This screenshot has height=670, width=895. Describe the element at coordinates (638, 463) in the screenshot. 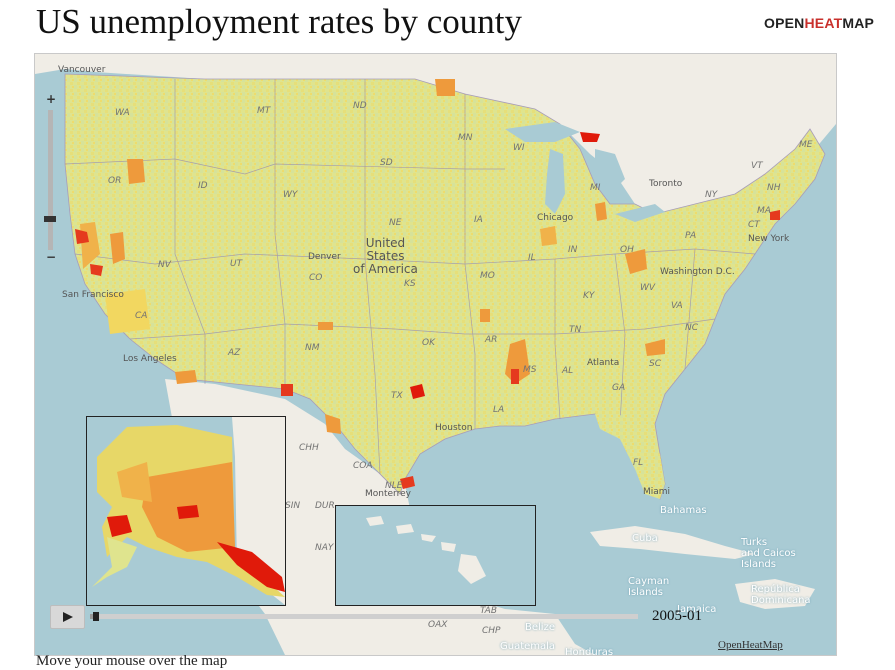

I see `state-label-fl: FL` at that location.